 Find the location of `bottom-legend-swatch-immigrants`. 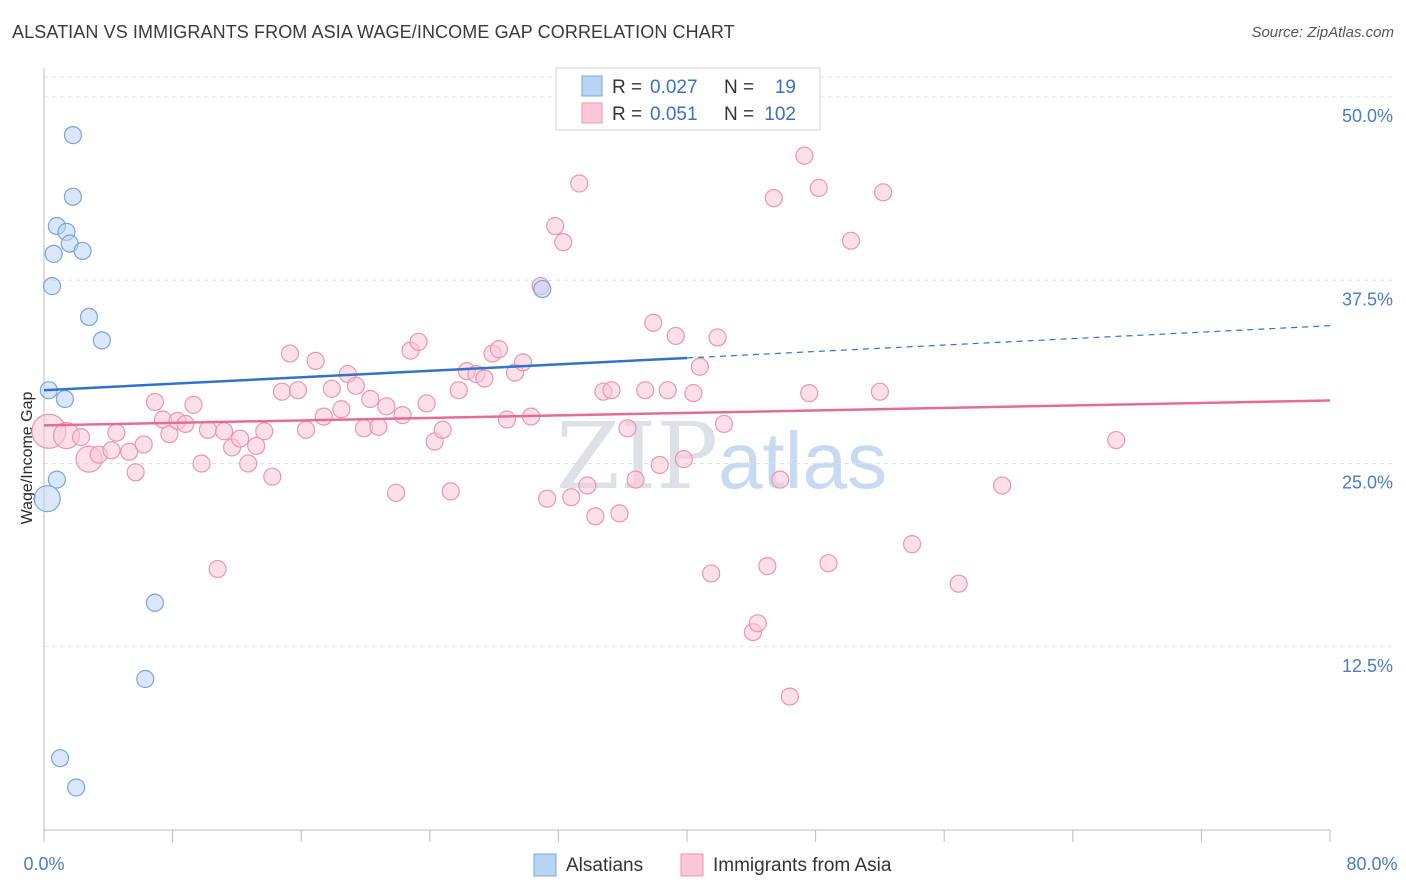

bottom-legend-swatch-immigrants is located at coordinates (692, 865).